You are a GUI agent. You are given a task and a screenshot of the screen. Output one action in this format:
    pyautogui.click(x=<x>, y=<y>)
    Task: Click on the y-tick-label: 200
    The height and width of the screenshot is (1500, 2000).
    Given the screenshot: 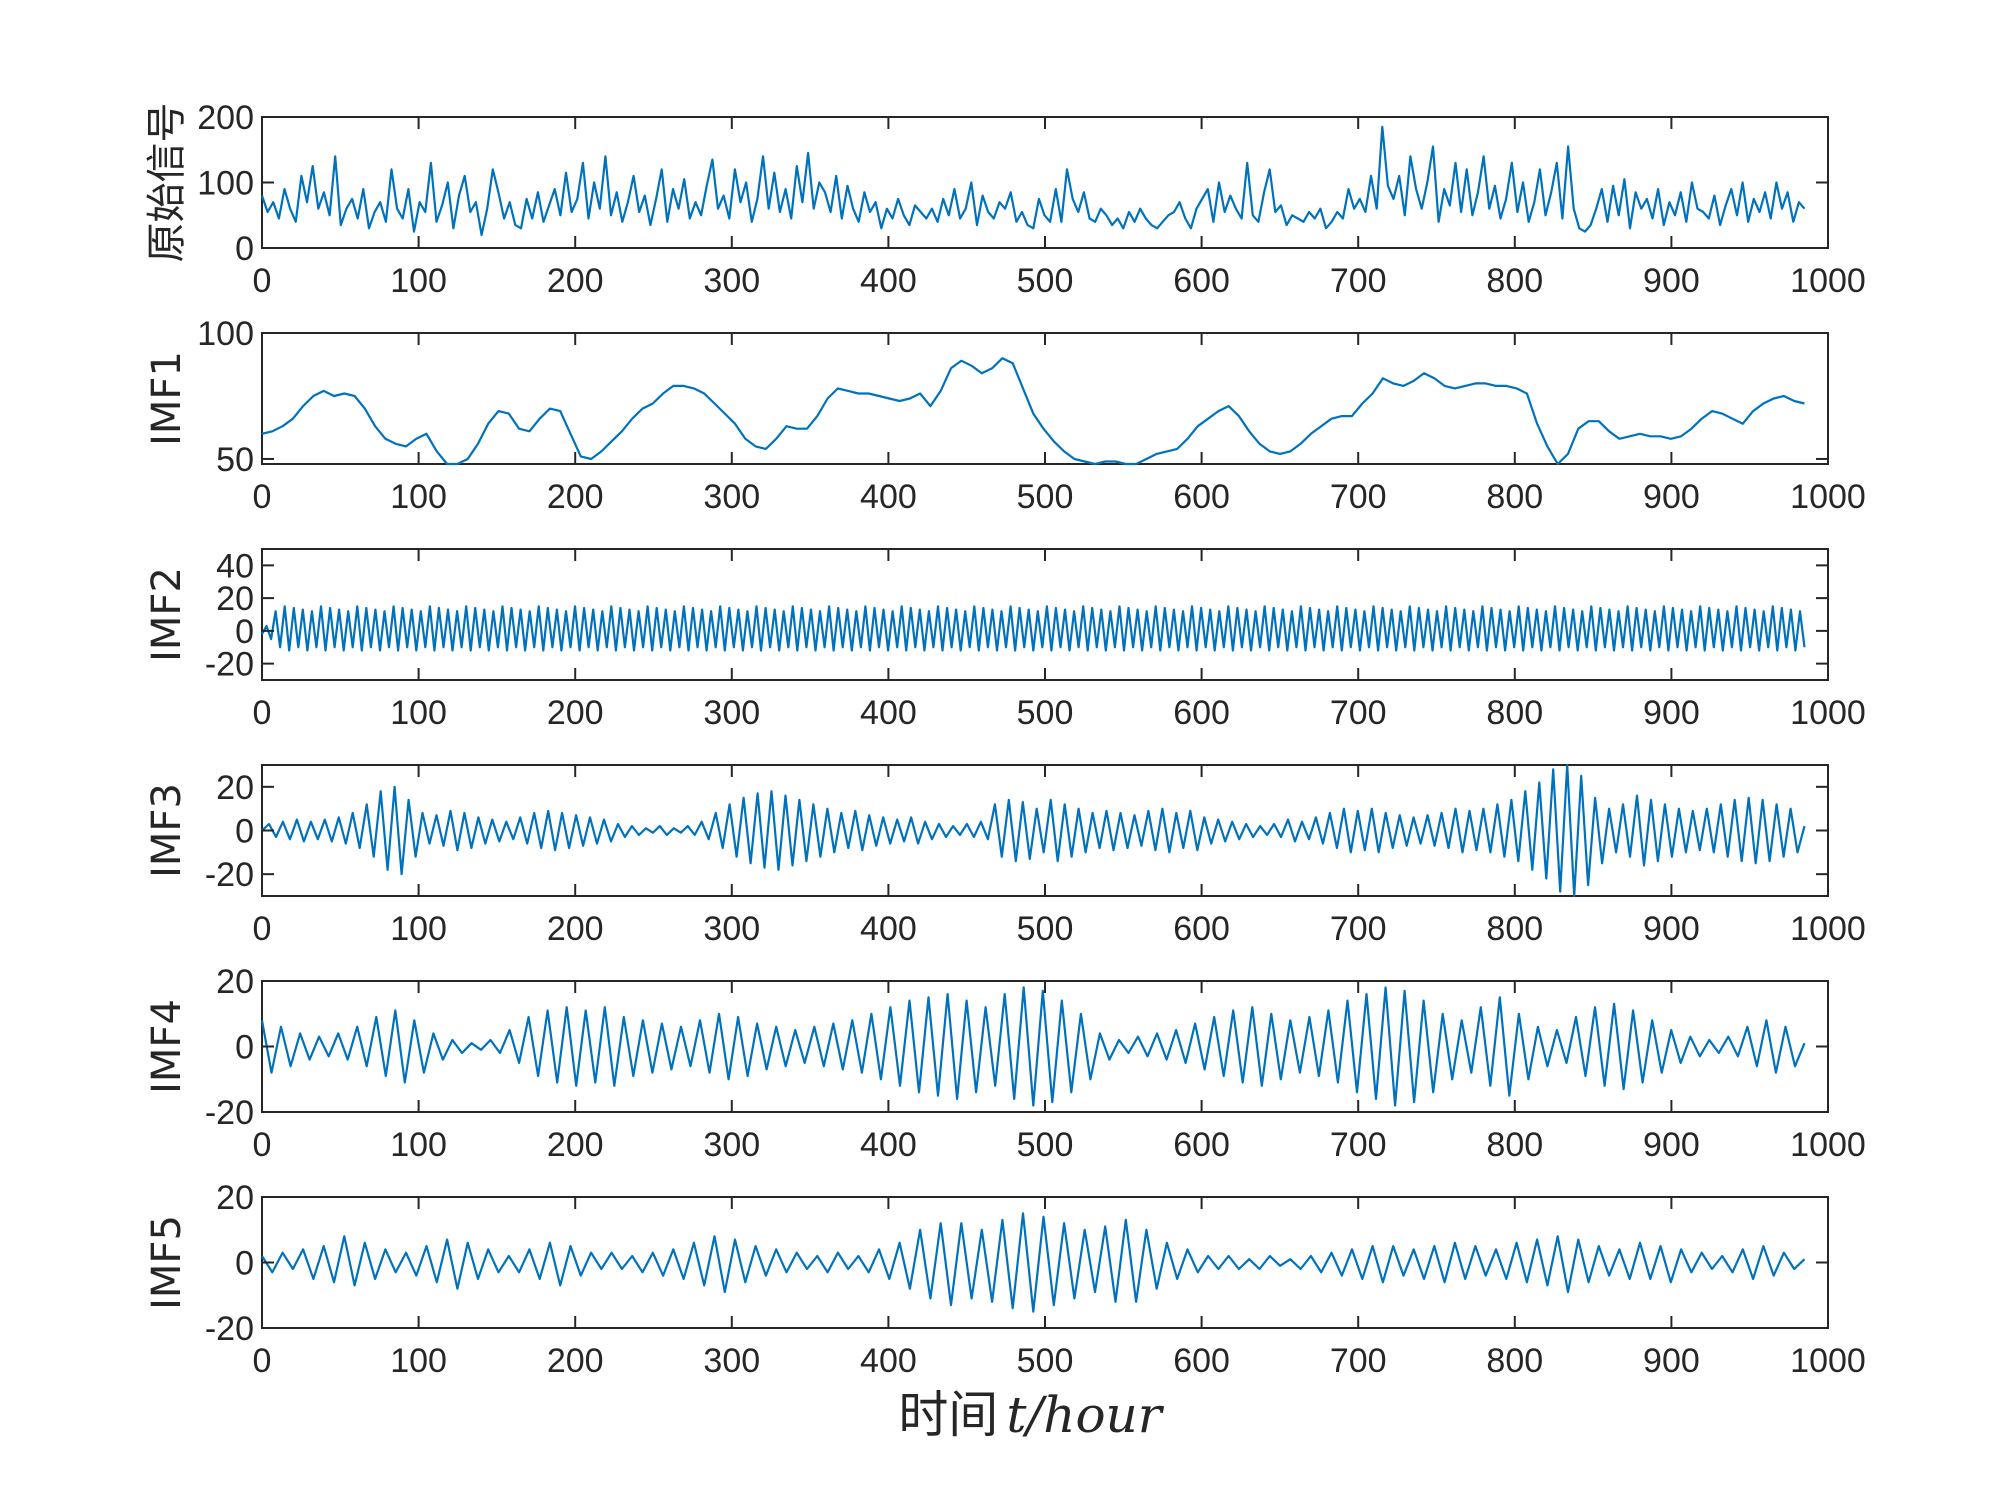 What is the action you would take?
    pyautogui.click(x=225, y=118)
    